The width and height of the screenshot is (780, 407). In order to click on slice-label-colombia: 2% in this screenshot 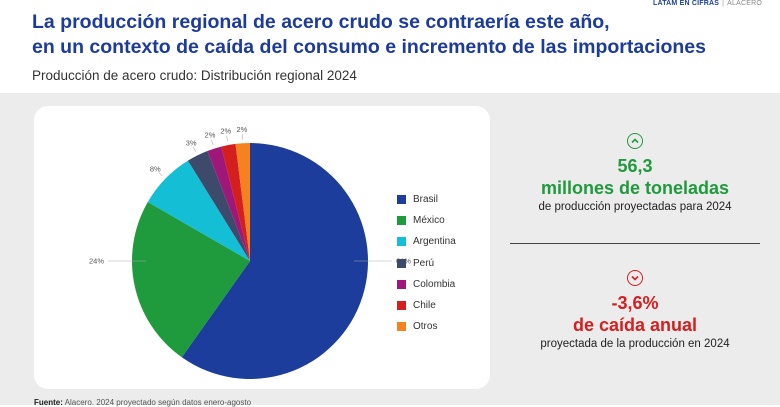, I will do `click(210, 135)`.